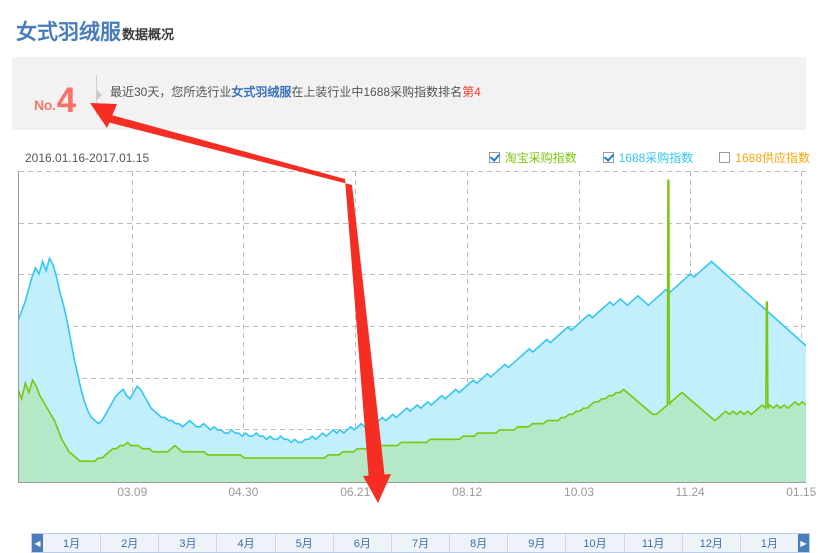  I want to click on x-tick-01.15: 01.15, so click(801, 492).